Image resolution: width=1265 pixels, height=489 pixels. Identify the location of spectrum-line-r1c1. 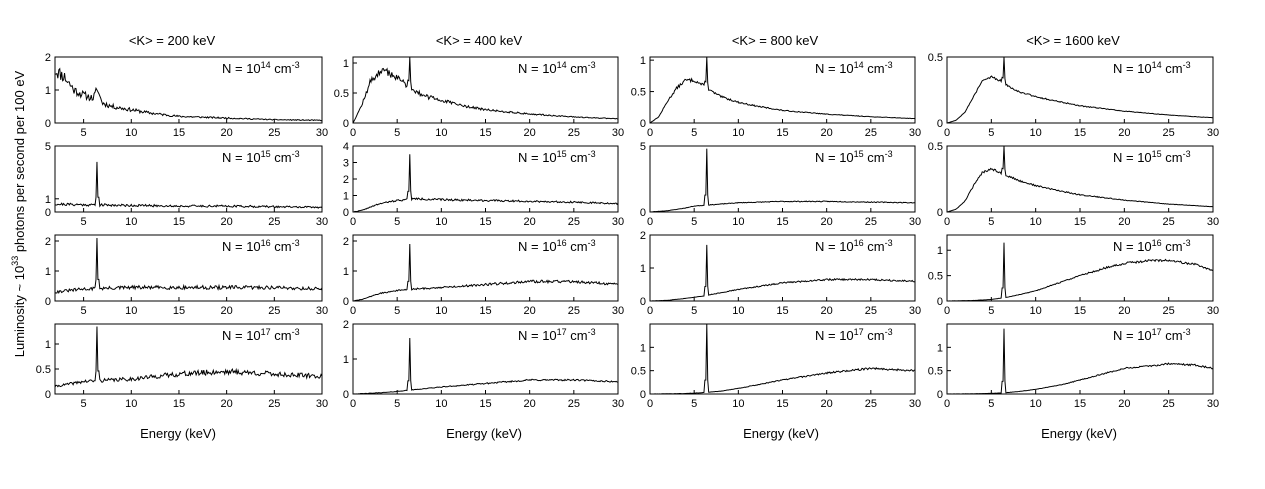
(188, 94).